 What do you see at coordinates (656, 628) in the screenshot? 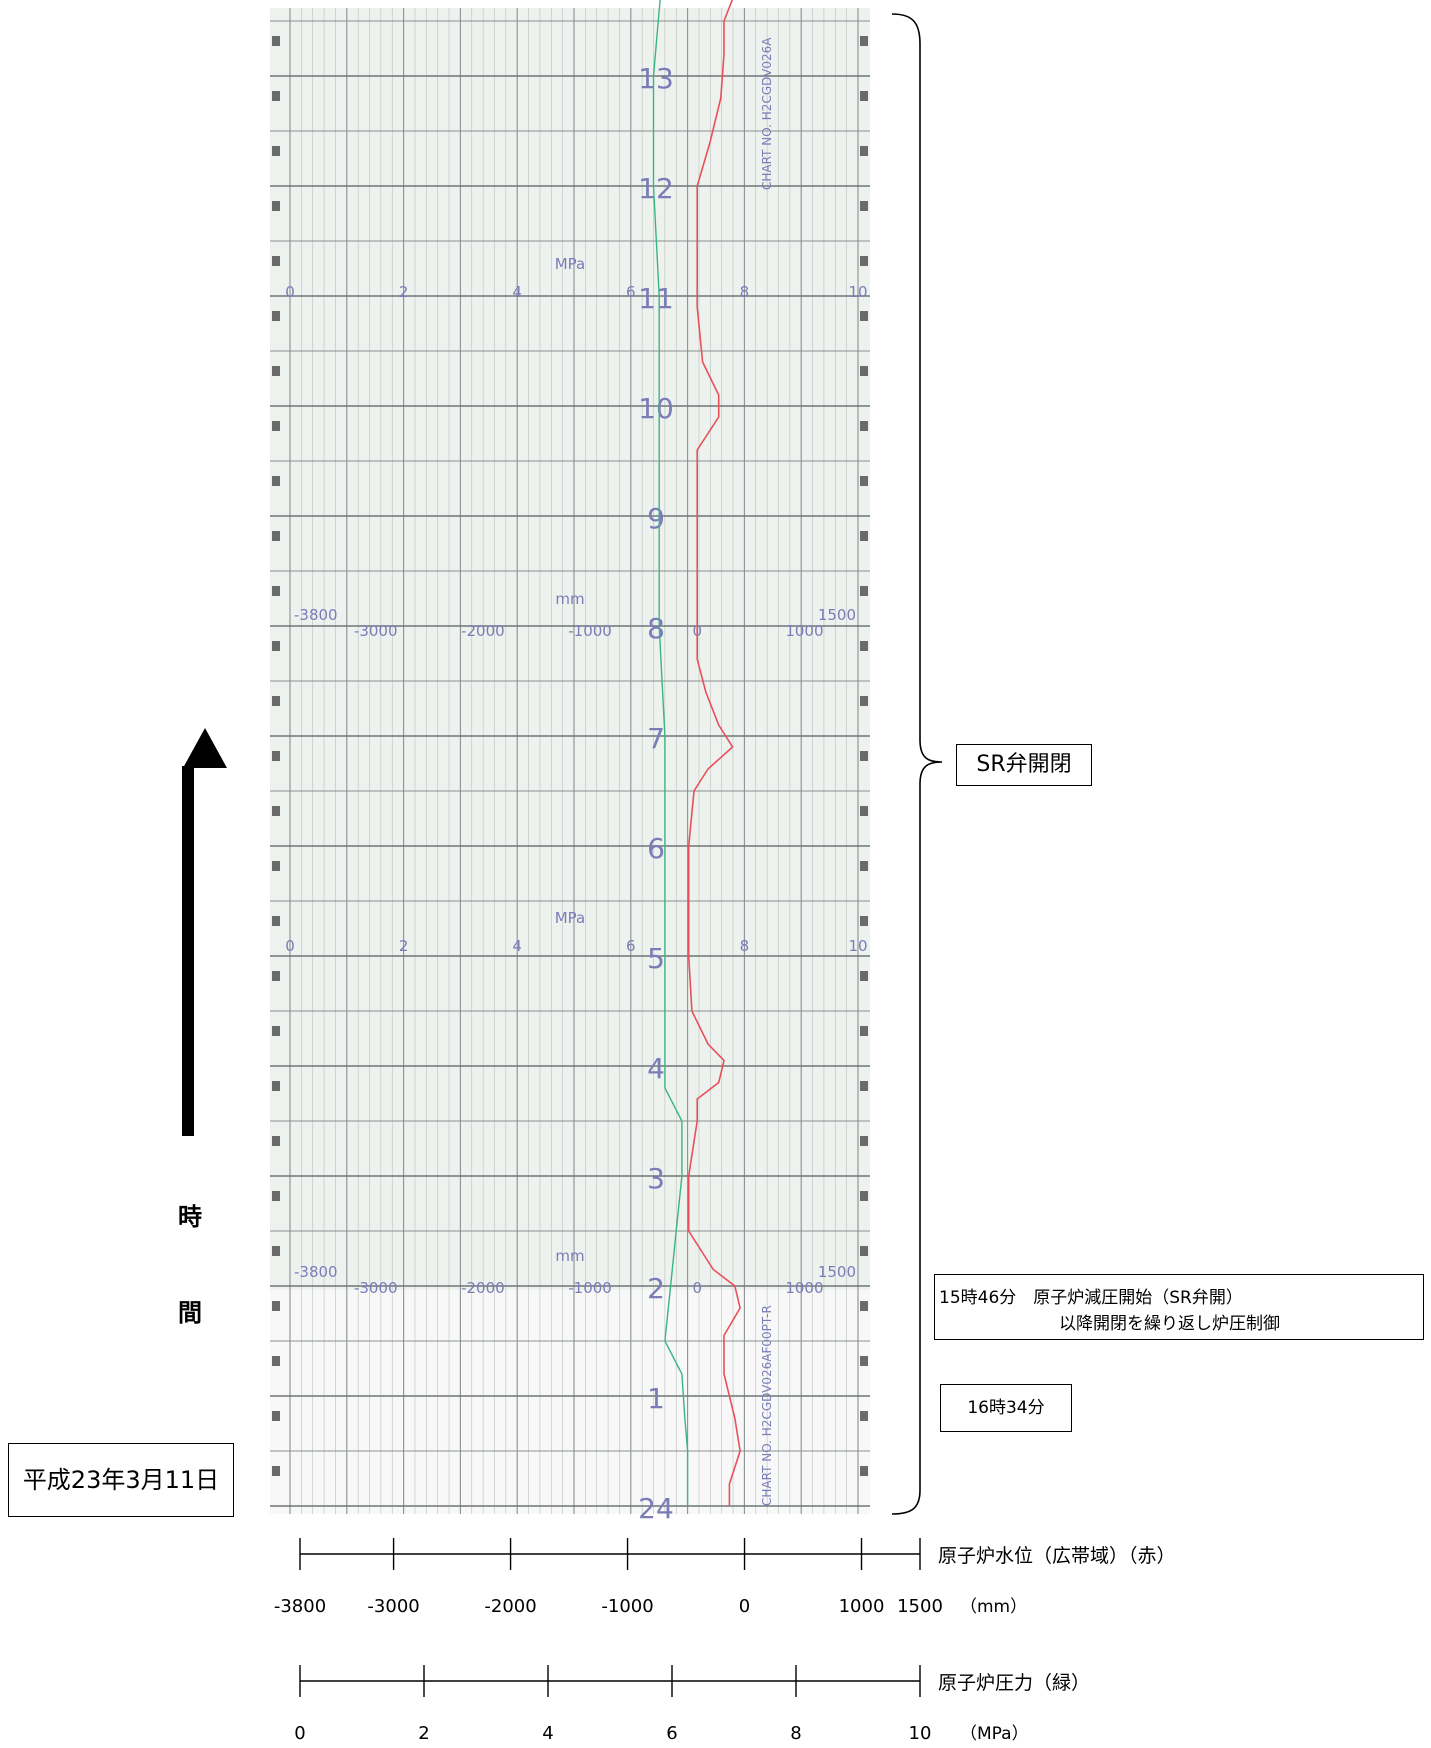
I see `hour-label: 8` at bounding box center [656, 628].